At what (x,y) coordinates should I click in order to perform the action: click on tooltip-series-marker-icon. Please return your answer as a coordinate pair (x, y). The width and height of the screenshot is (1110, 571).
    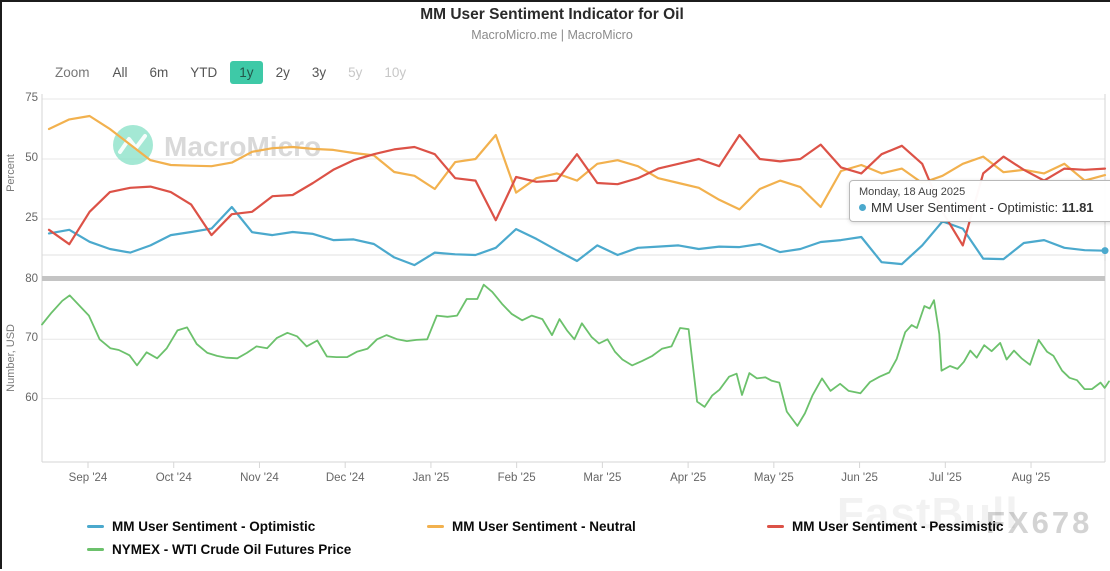
    Looking at the image, I should click on (862, 207).